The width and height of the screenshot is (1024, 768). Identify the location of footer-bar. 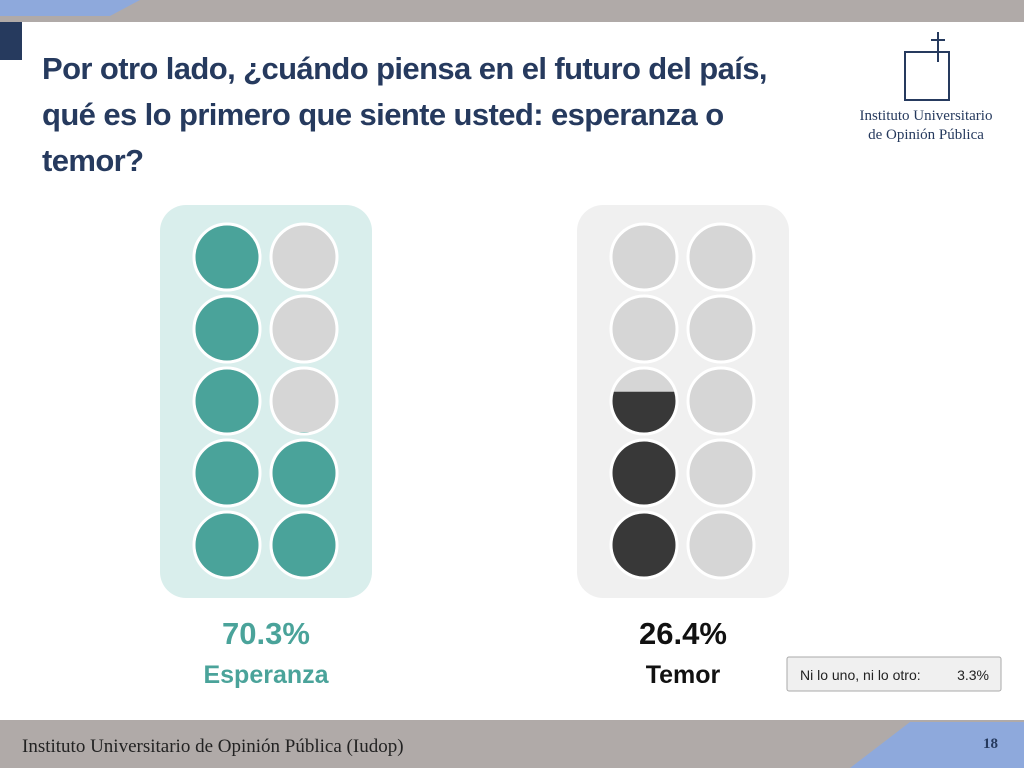
(512, 744).